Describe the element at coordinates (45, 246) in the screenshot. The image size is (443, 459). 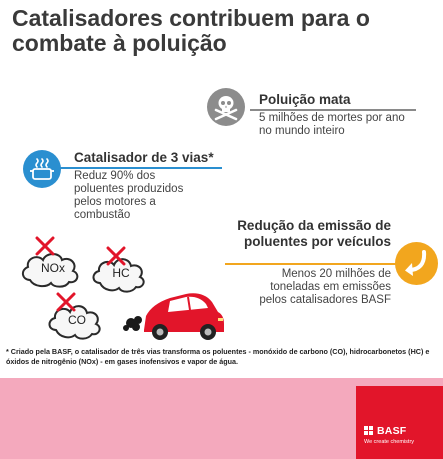
I see `nox-cross-icon` at that location.